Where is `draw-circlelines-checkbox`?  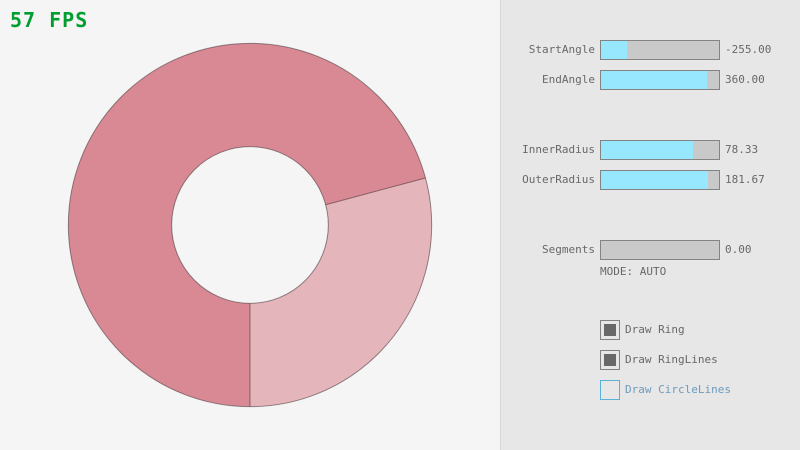
draw-circlelines-checkbox is located at coordinates (610, 390).